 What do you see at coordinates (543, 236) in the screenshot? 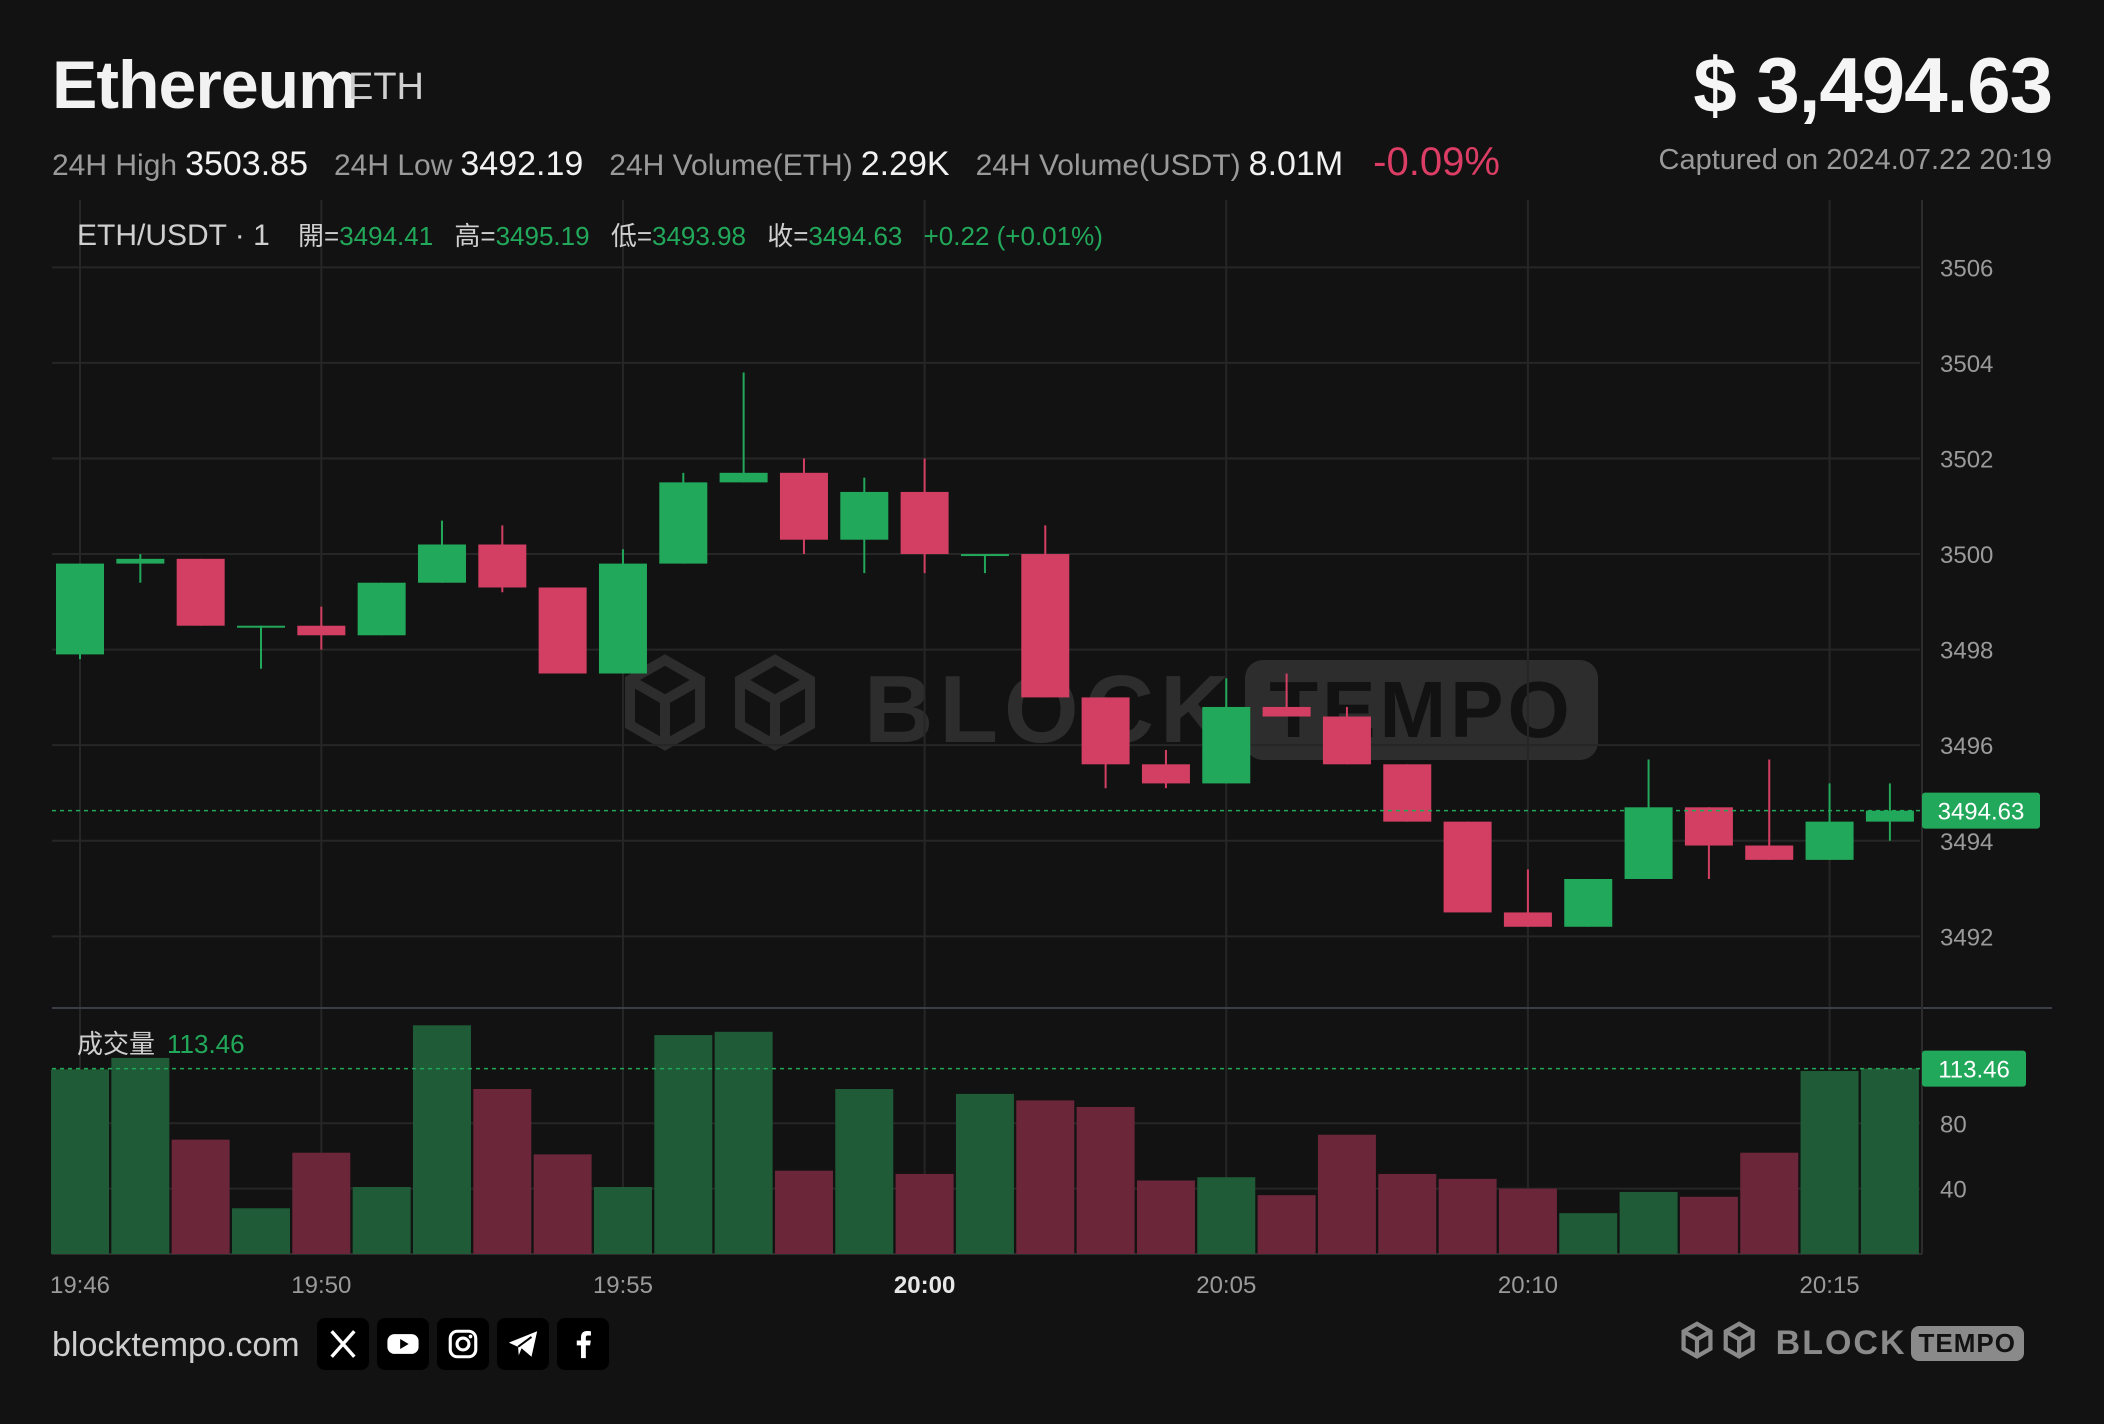
I see `high-value: 3495.19` at bounding box center [543, 236].